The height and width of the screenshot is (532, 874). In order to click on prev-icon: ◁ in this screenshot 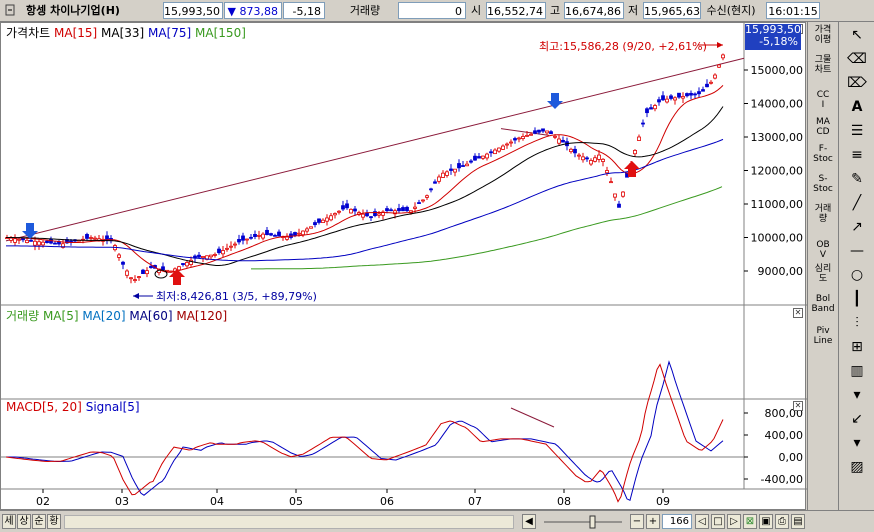, I will do `click(702, 521)`.